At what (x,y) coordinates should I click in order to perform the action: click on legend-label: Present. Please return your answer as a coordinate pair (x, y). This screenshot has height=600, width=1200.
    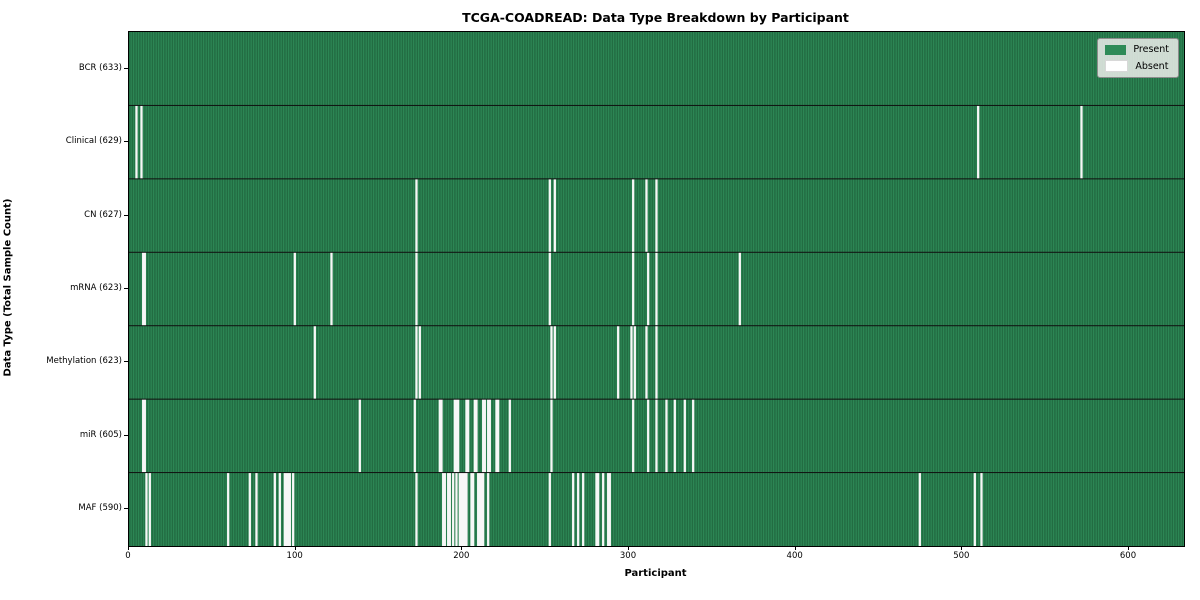
    Looking at the image, I should click on (1151, 49).